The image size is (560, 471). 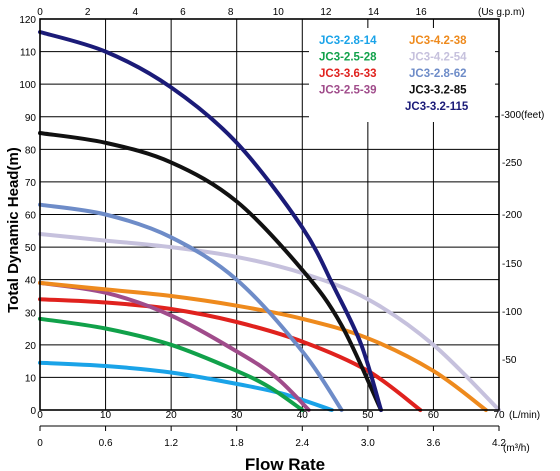 What do you see at coordinates (106, 415) in the screenshot?
I see `lmin-tick-label: 10` at bounding box center [106, 415].